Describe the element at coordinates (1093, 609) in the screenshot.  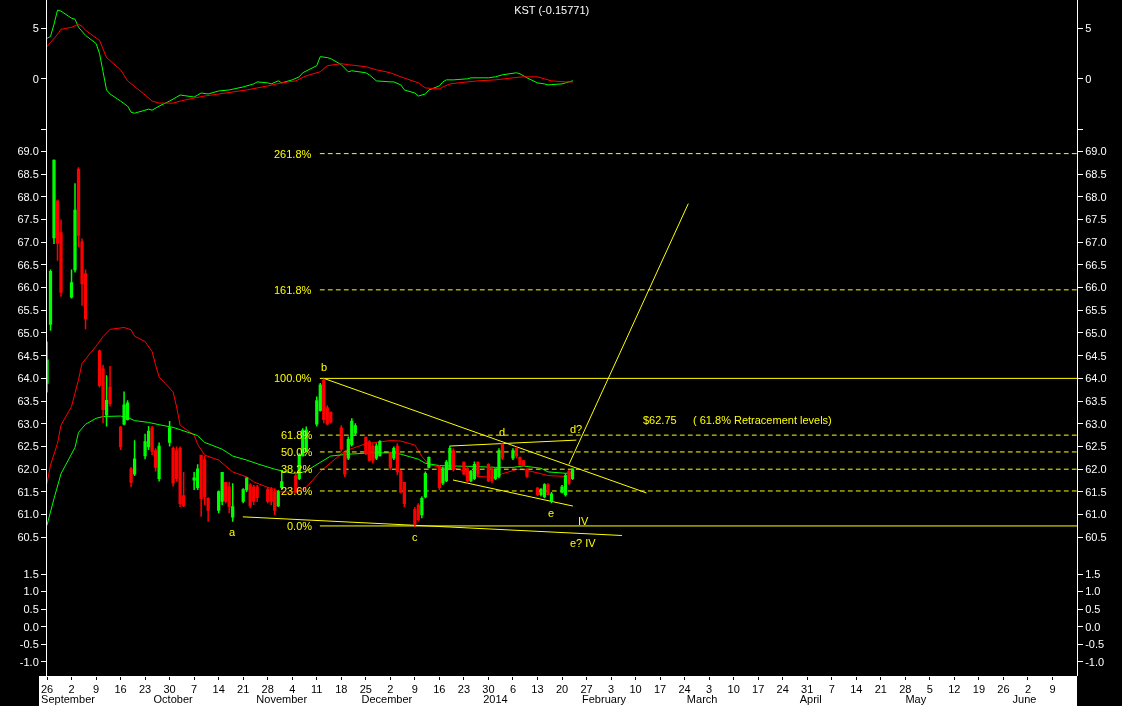
I see `y2-tick-label: 0.5` at that location.